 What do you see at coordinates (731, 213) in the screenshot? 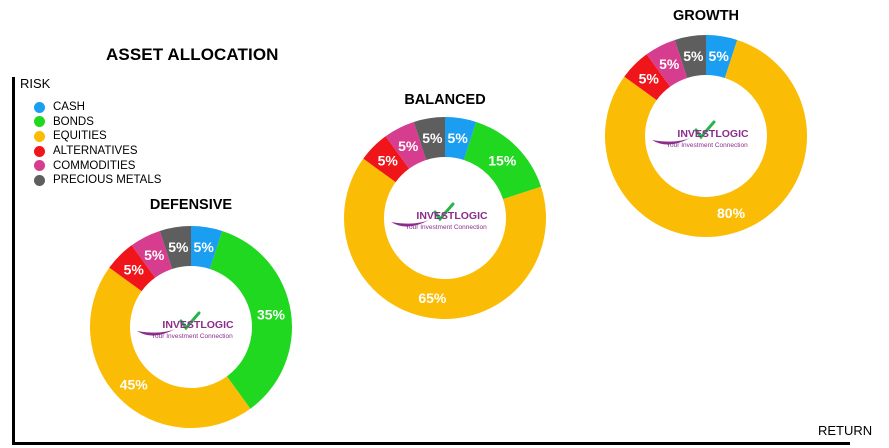
I see `growth-label-equities: 80%` at bounding box center [731, 213].